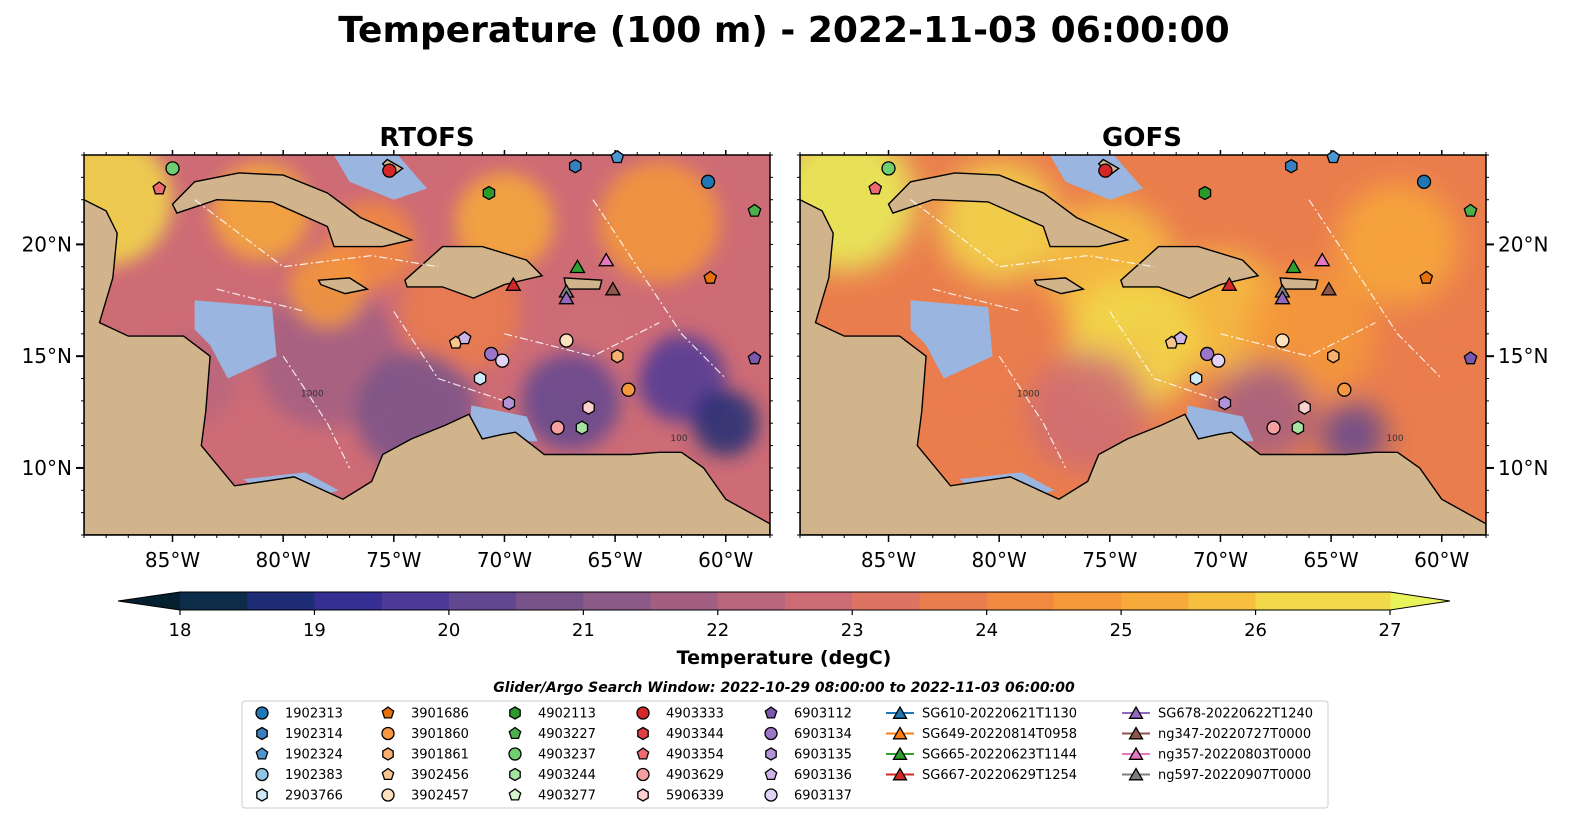 The width and height of the screenshot is (1577, 826). I want to click on platform-SG667-20220629T1254, so click(513, 283).